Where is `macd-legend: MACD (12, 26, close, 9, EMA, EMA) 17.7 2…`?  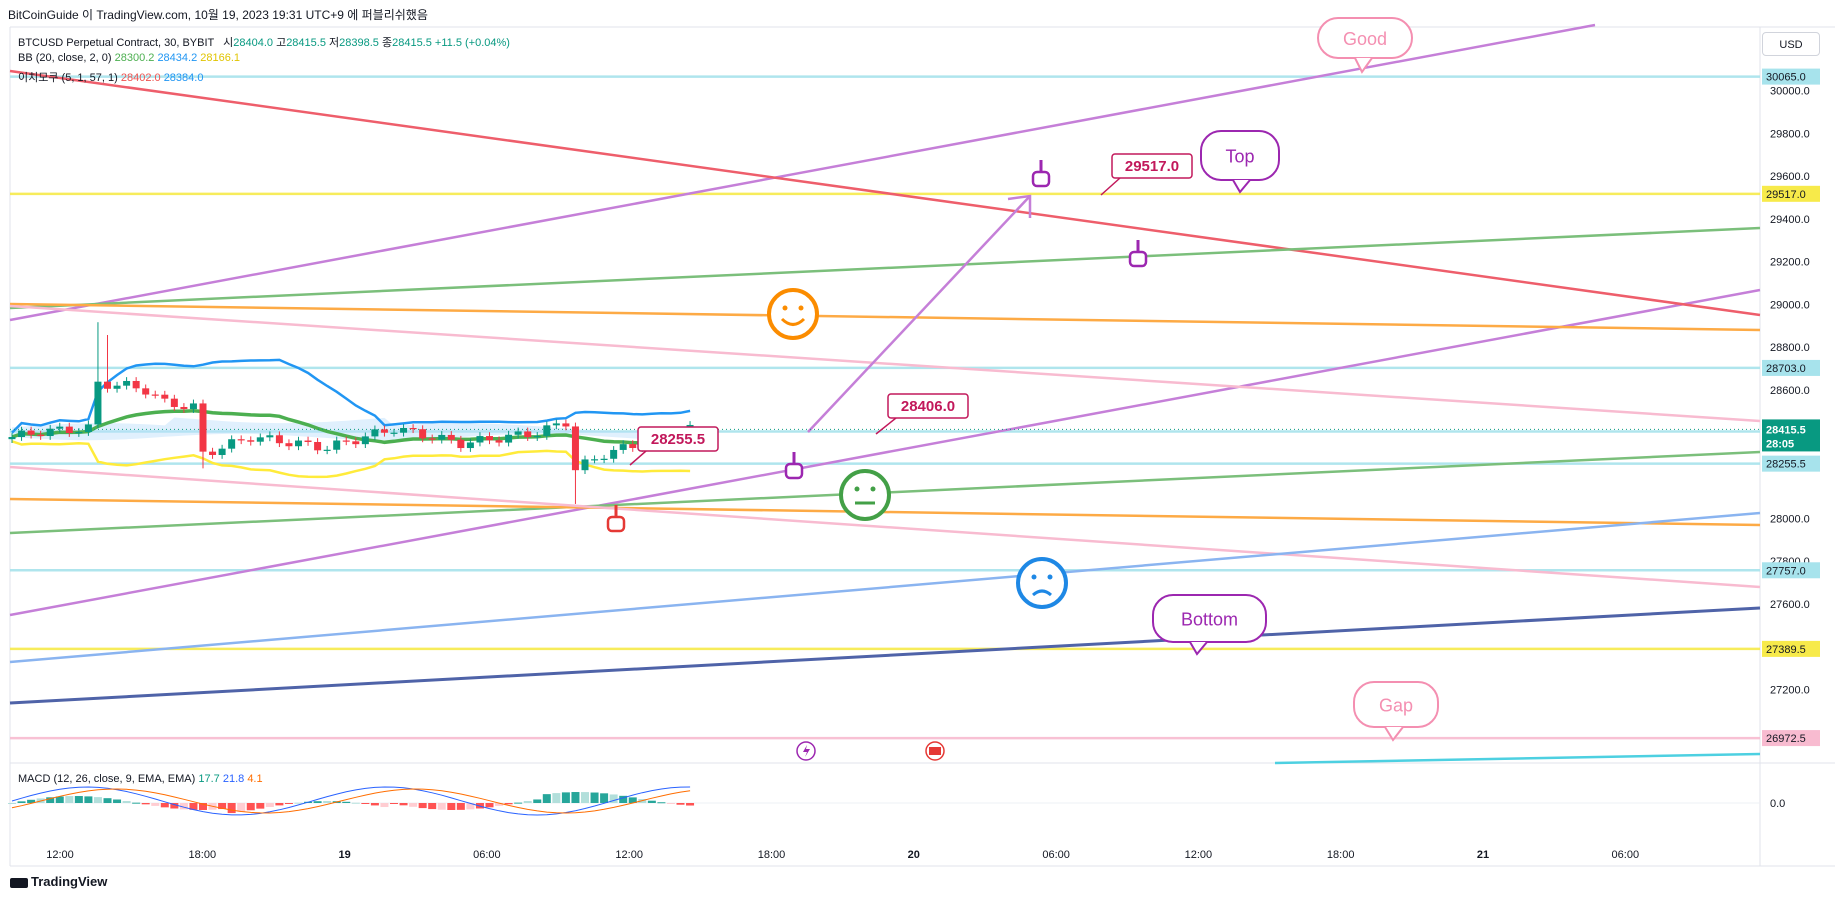
macd-legend: MACD (12, 26, close, 9, EMA, EMA) 17.7 2… is located at coordinates (140, 779).